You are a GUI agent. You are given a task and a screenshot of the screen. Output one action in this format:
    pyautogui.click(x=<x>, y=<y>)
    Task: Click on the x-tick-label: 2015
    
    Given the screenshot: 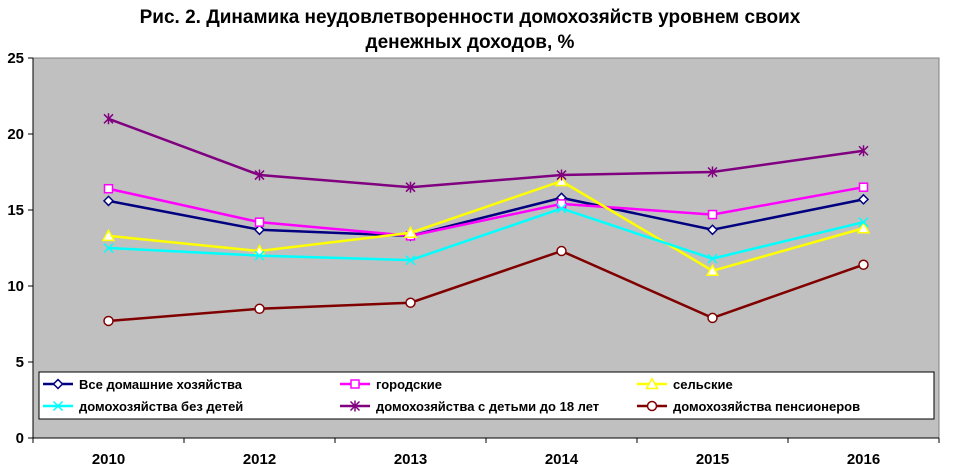 What is the action you would take?
    pyautogui.click(x=712, y=459)
    